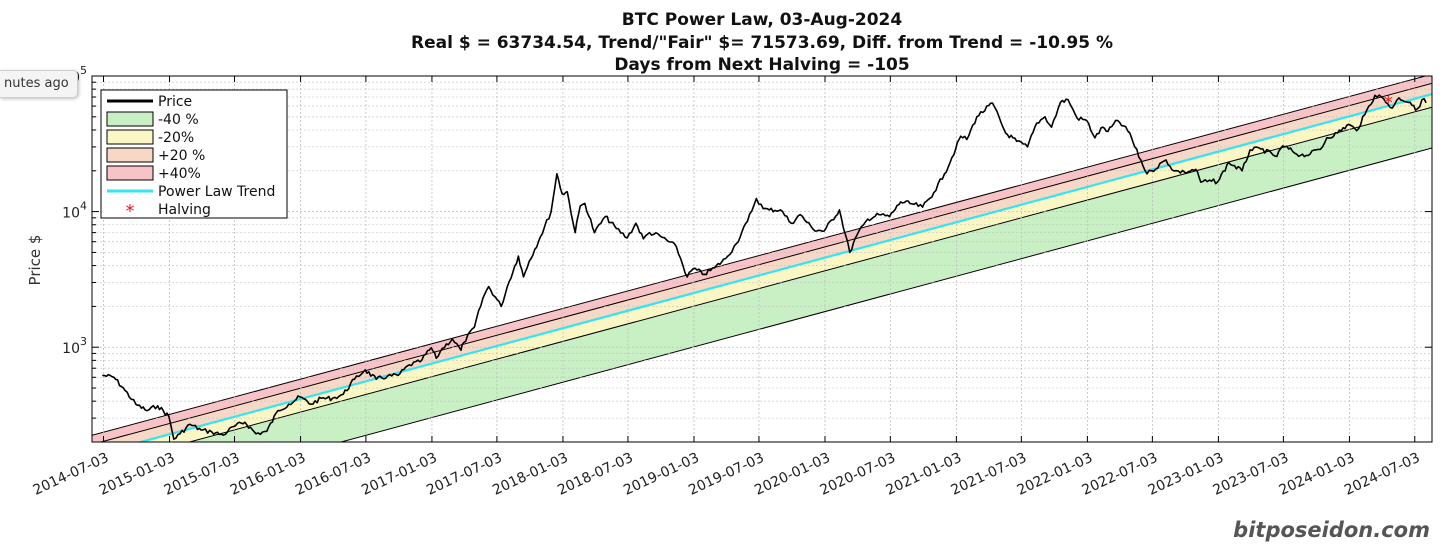 The height and width of the screenshot is (550, 1456). Describe the element at coordinates (35, 260) in the screenshot. I see `y-axis-label: Price $` at that location.